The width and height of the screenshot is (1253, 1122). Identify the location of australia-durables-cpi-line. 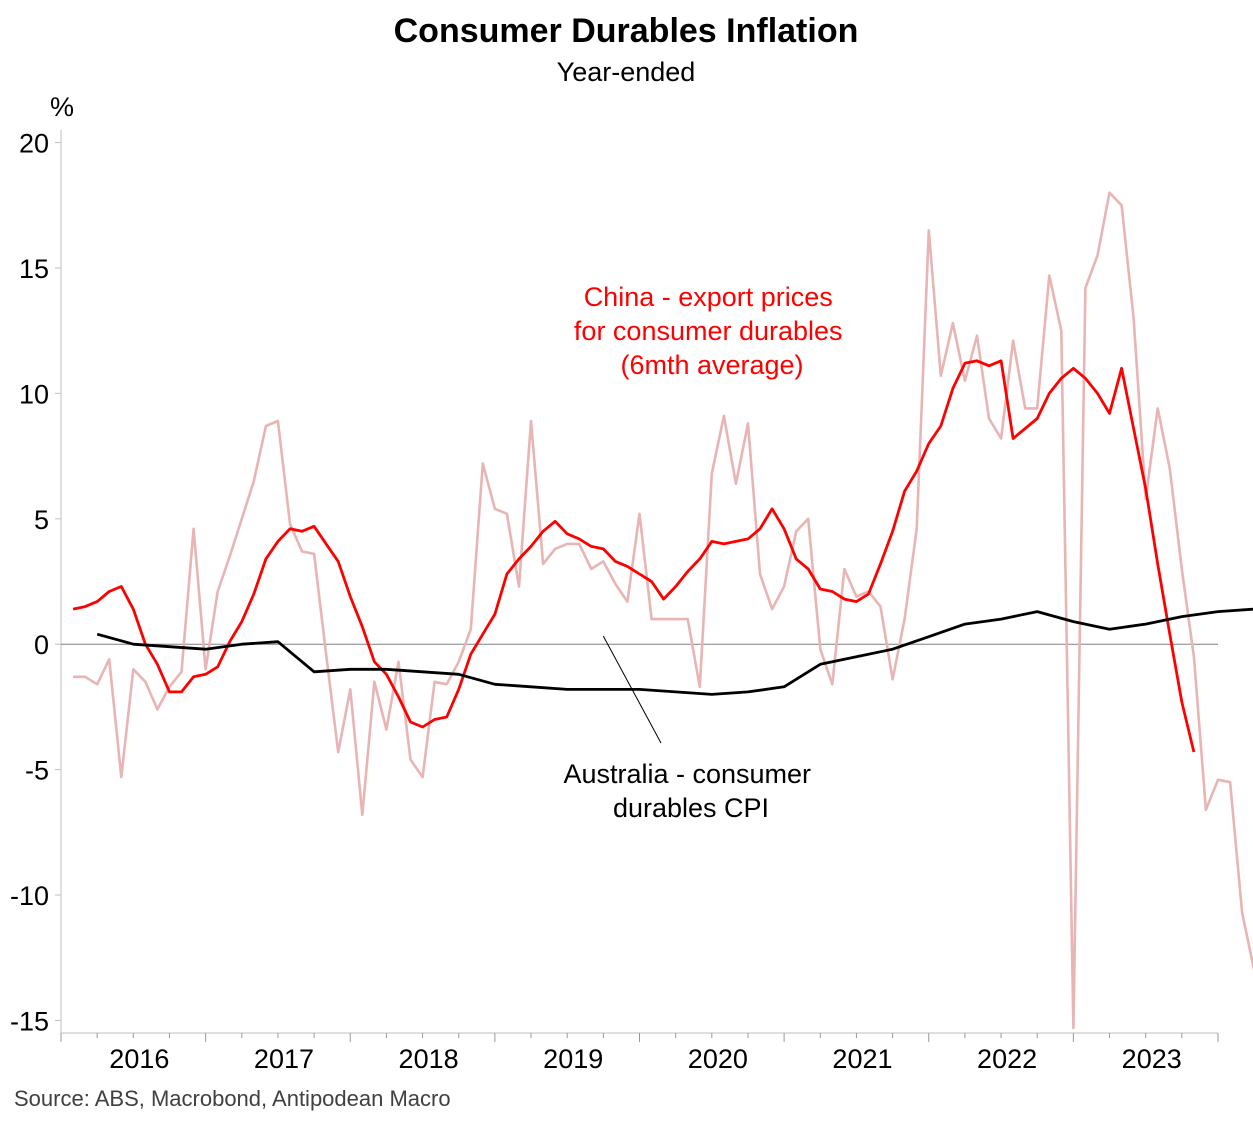
(674, 651).